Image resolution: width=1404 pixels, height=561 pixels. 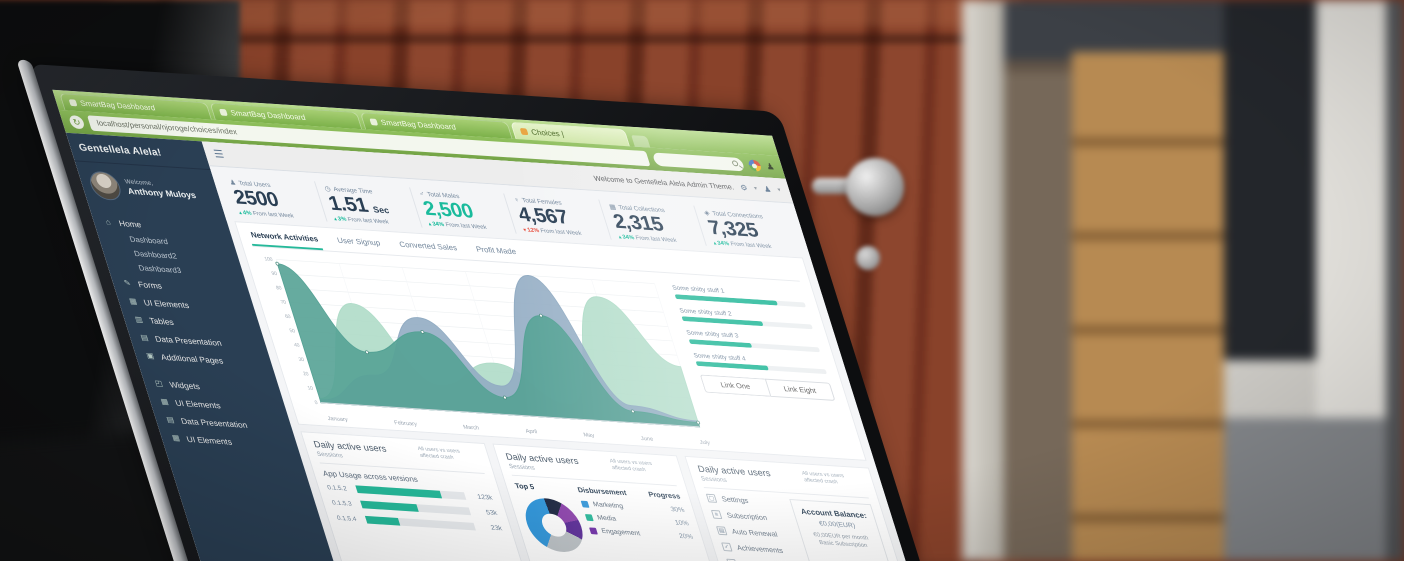 I want to click on usage-row: 0.1.5.3 53k, so click(x=415, y=508).